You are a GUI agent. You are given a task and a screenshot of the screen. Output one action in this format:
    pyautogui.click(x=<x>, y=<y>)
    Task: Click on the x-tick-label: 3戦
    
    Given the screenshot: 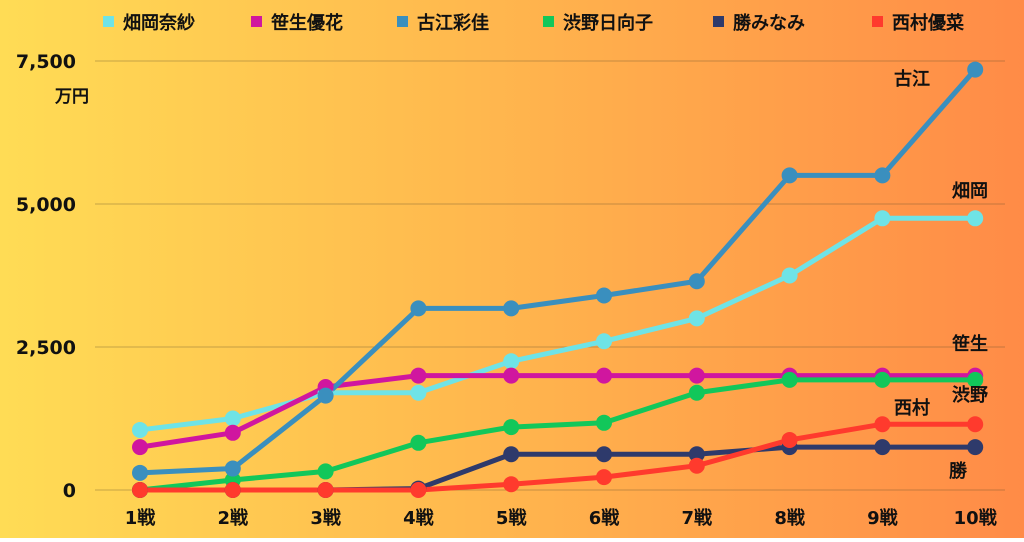 What is the action you would take?
    pyautogui.click(x=326, y=518)
    